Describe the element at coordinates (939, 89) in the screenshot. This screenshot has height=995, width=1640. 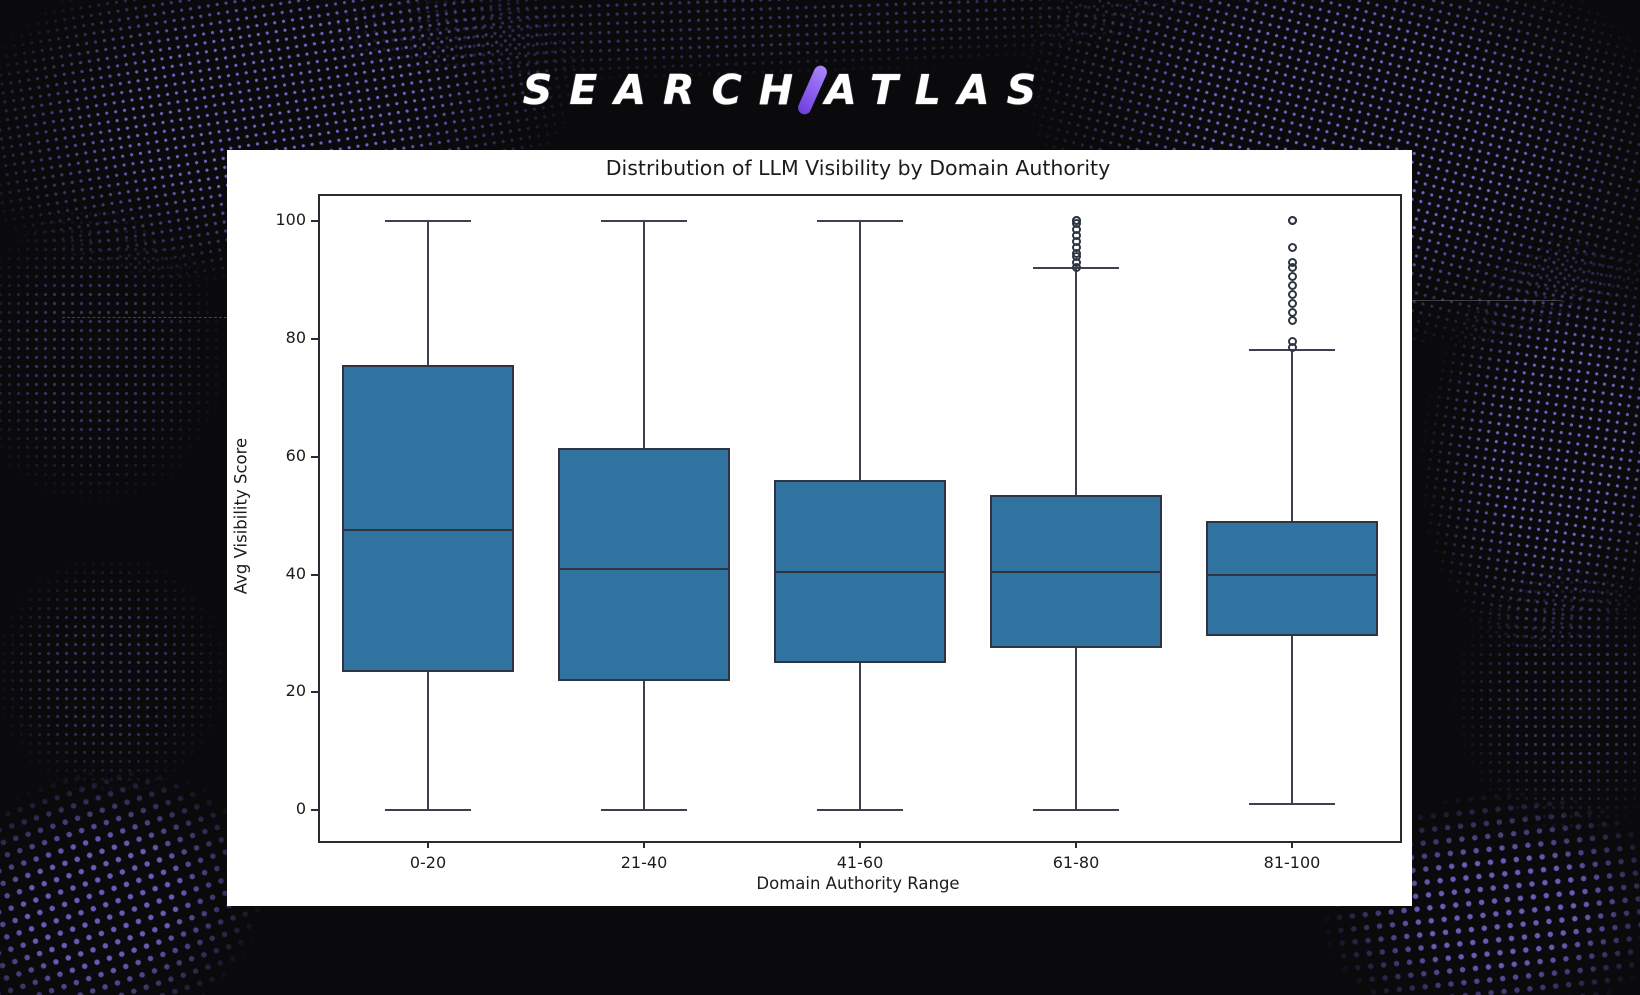
I see `logo-word-atlas: ATLAS` at that location.